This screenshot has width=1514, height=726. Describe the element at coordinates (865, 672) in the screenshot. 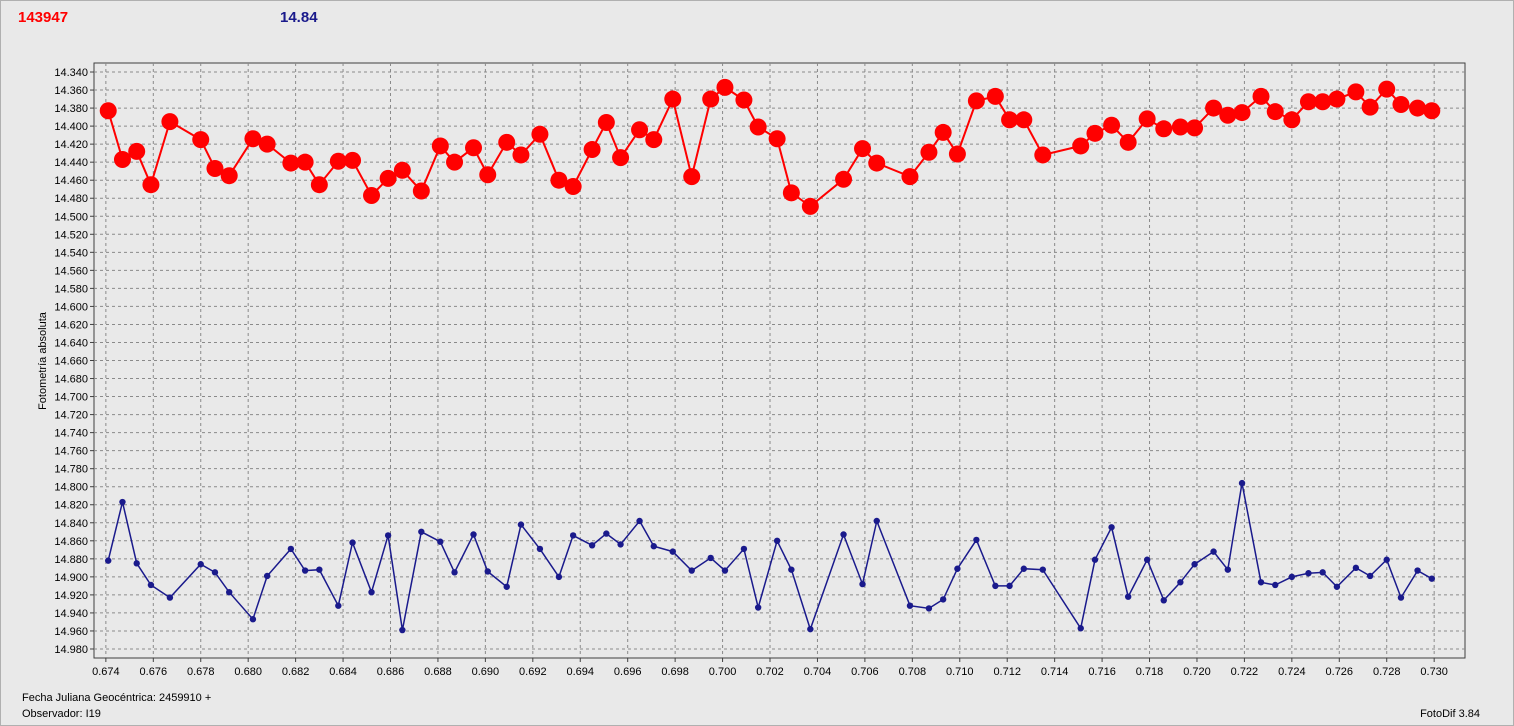

I see `x-tick-label: 0.706` at that location.